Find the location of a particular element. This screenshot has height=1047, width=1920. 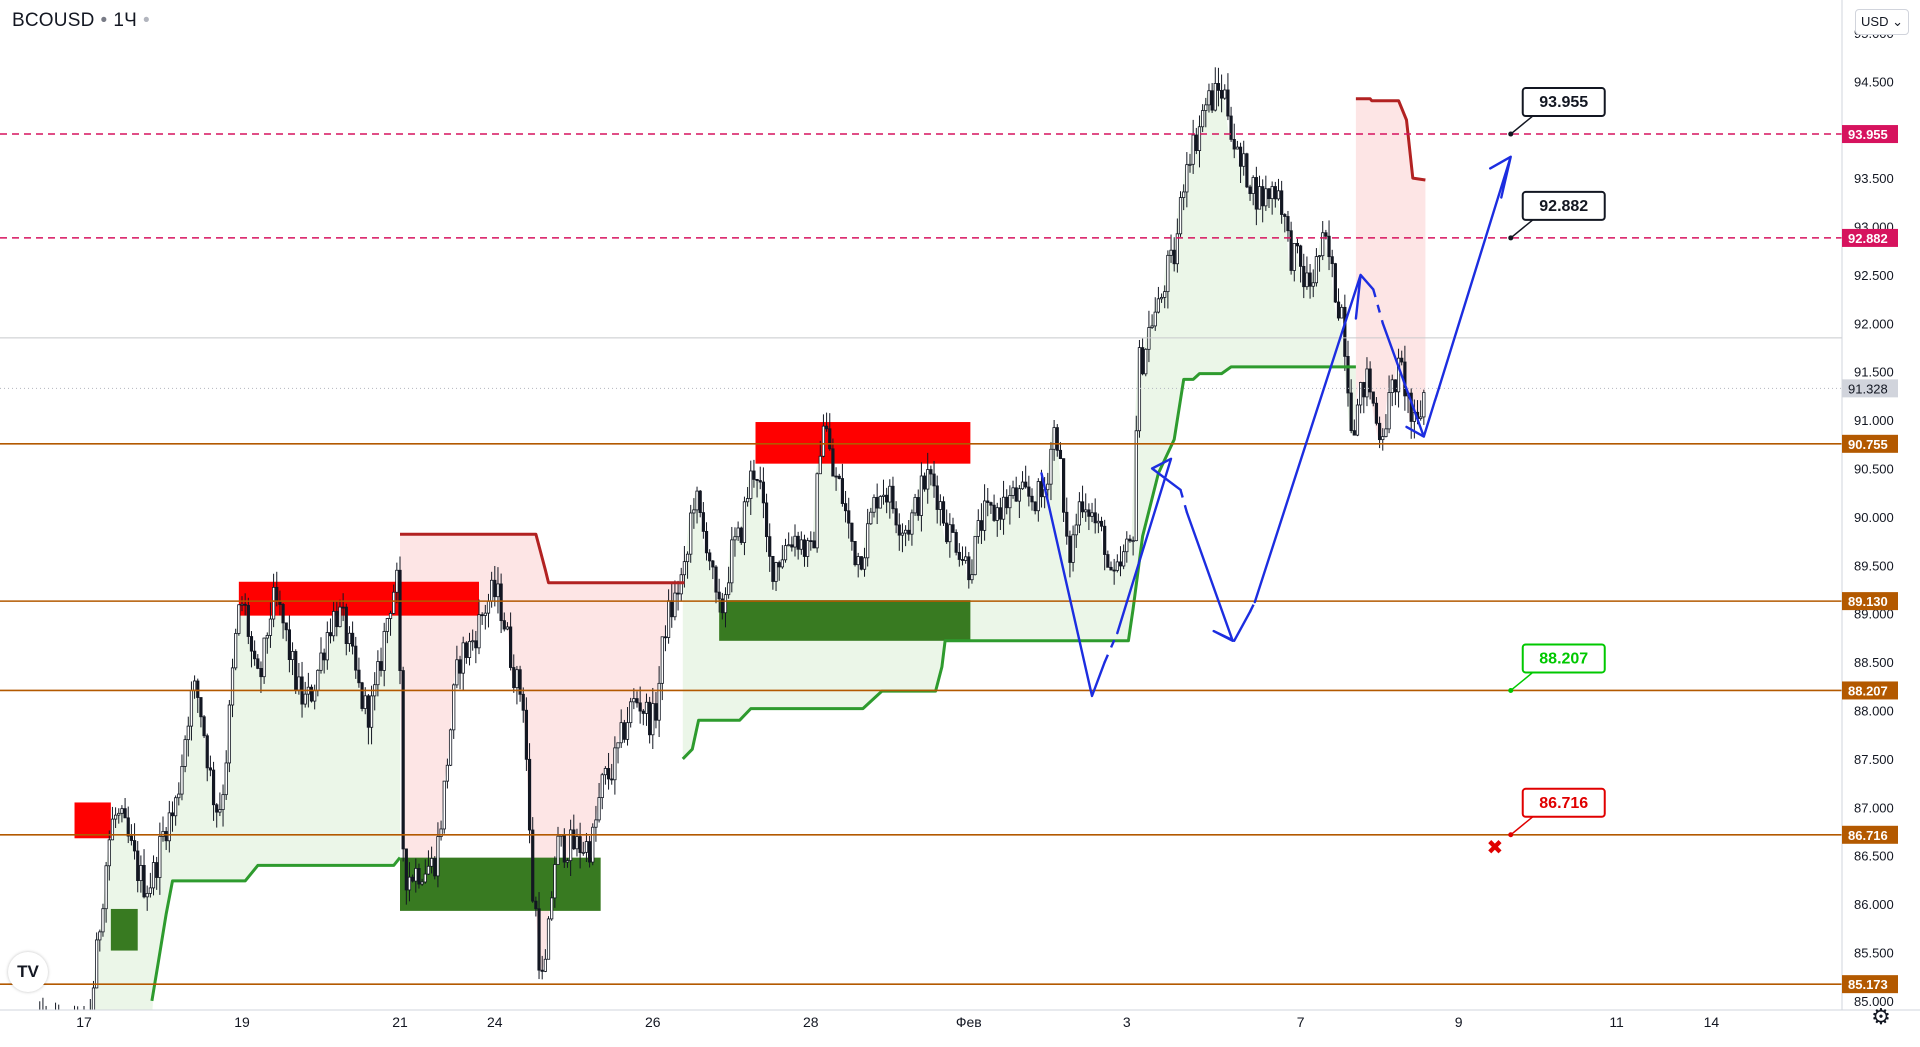

tradingview-logo-icon: TV is located at coordinates (28, 972).